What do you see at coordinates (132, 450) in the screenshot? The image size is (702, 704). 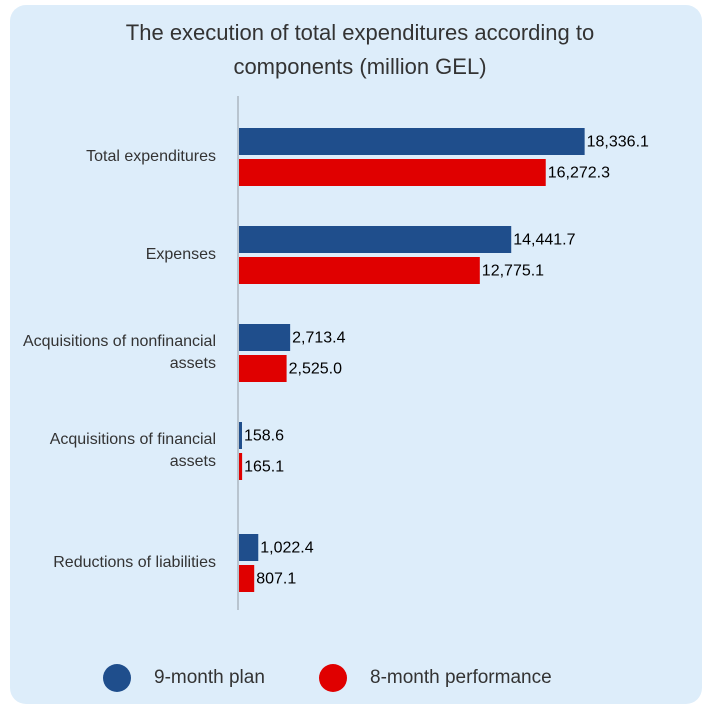 I see `category-label: Acquisitions of financial assets` at bounding box center [132, 450].